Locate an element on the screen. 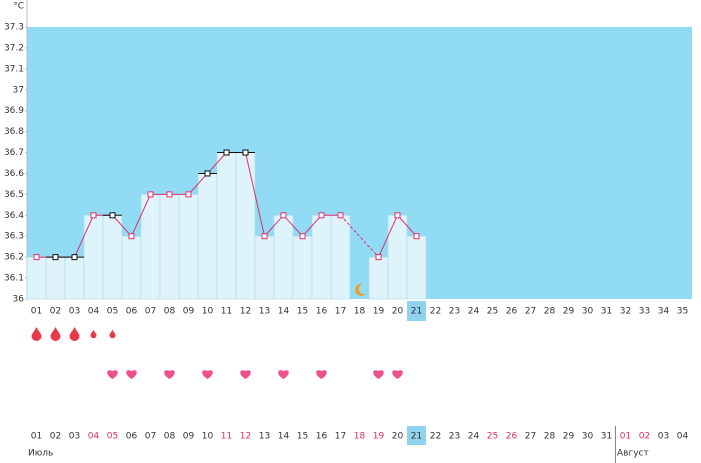 The image size is (701, 463). x-tick-label: 33 is located at coordinates (644, 312).